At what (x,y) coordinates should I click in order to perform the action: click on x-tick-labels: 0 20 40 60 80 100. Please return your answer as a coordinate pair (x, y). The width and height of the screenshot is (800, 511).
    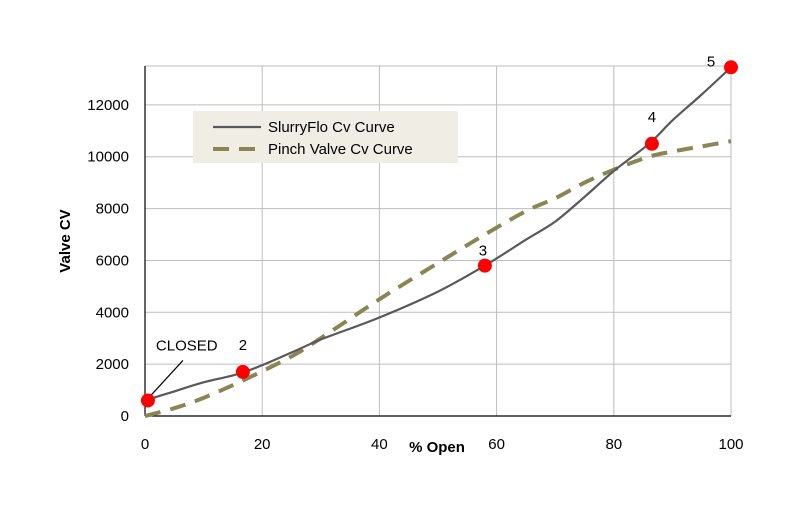
    Looking at the image, I should click on (442, 444).